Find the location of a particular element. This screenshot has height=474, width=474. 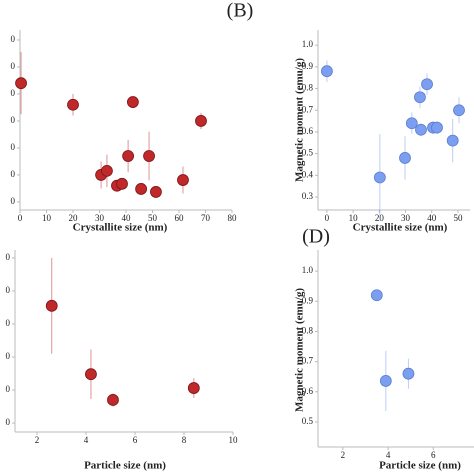

x-tick-label: 80 is located at coordinates (233, 218).